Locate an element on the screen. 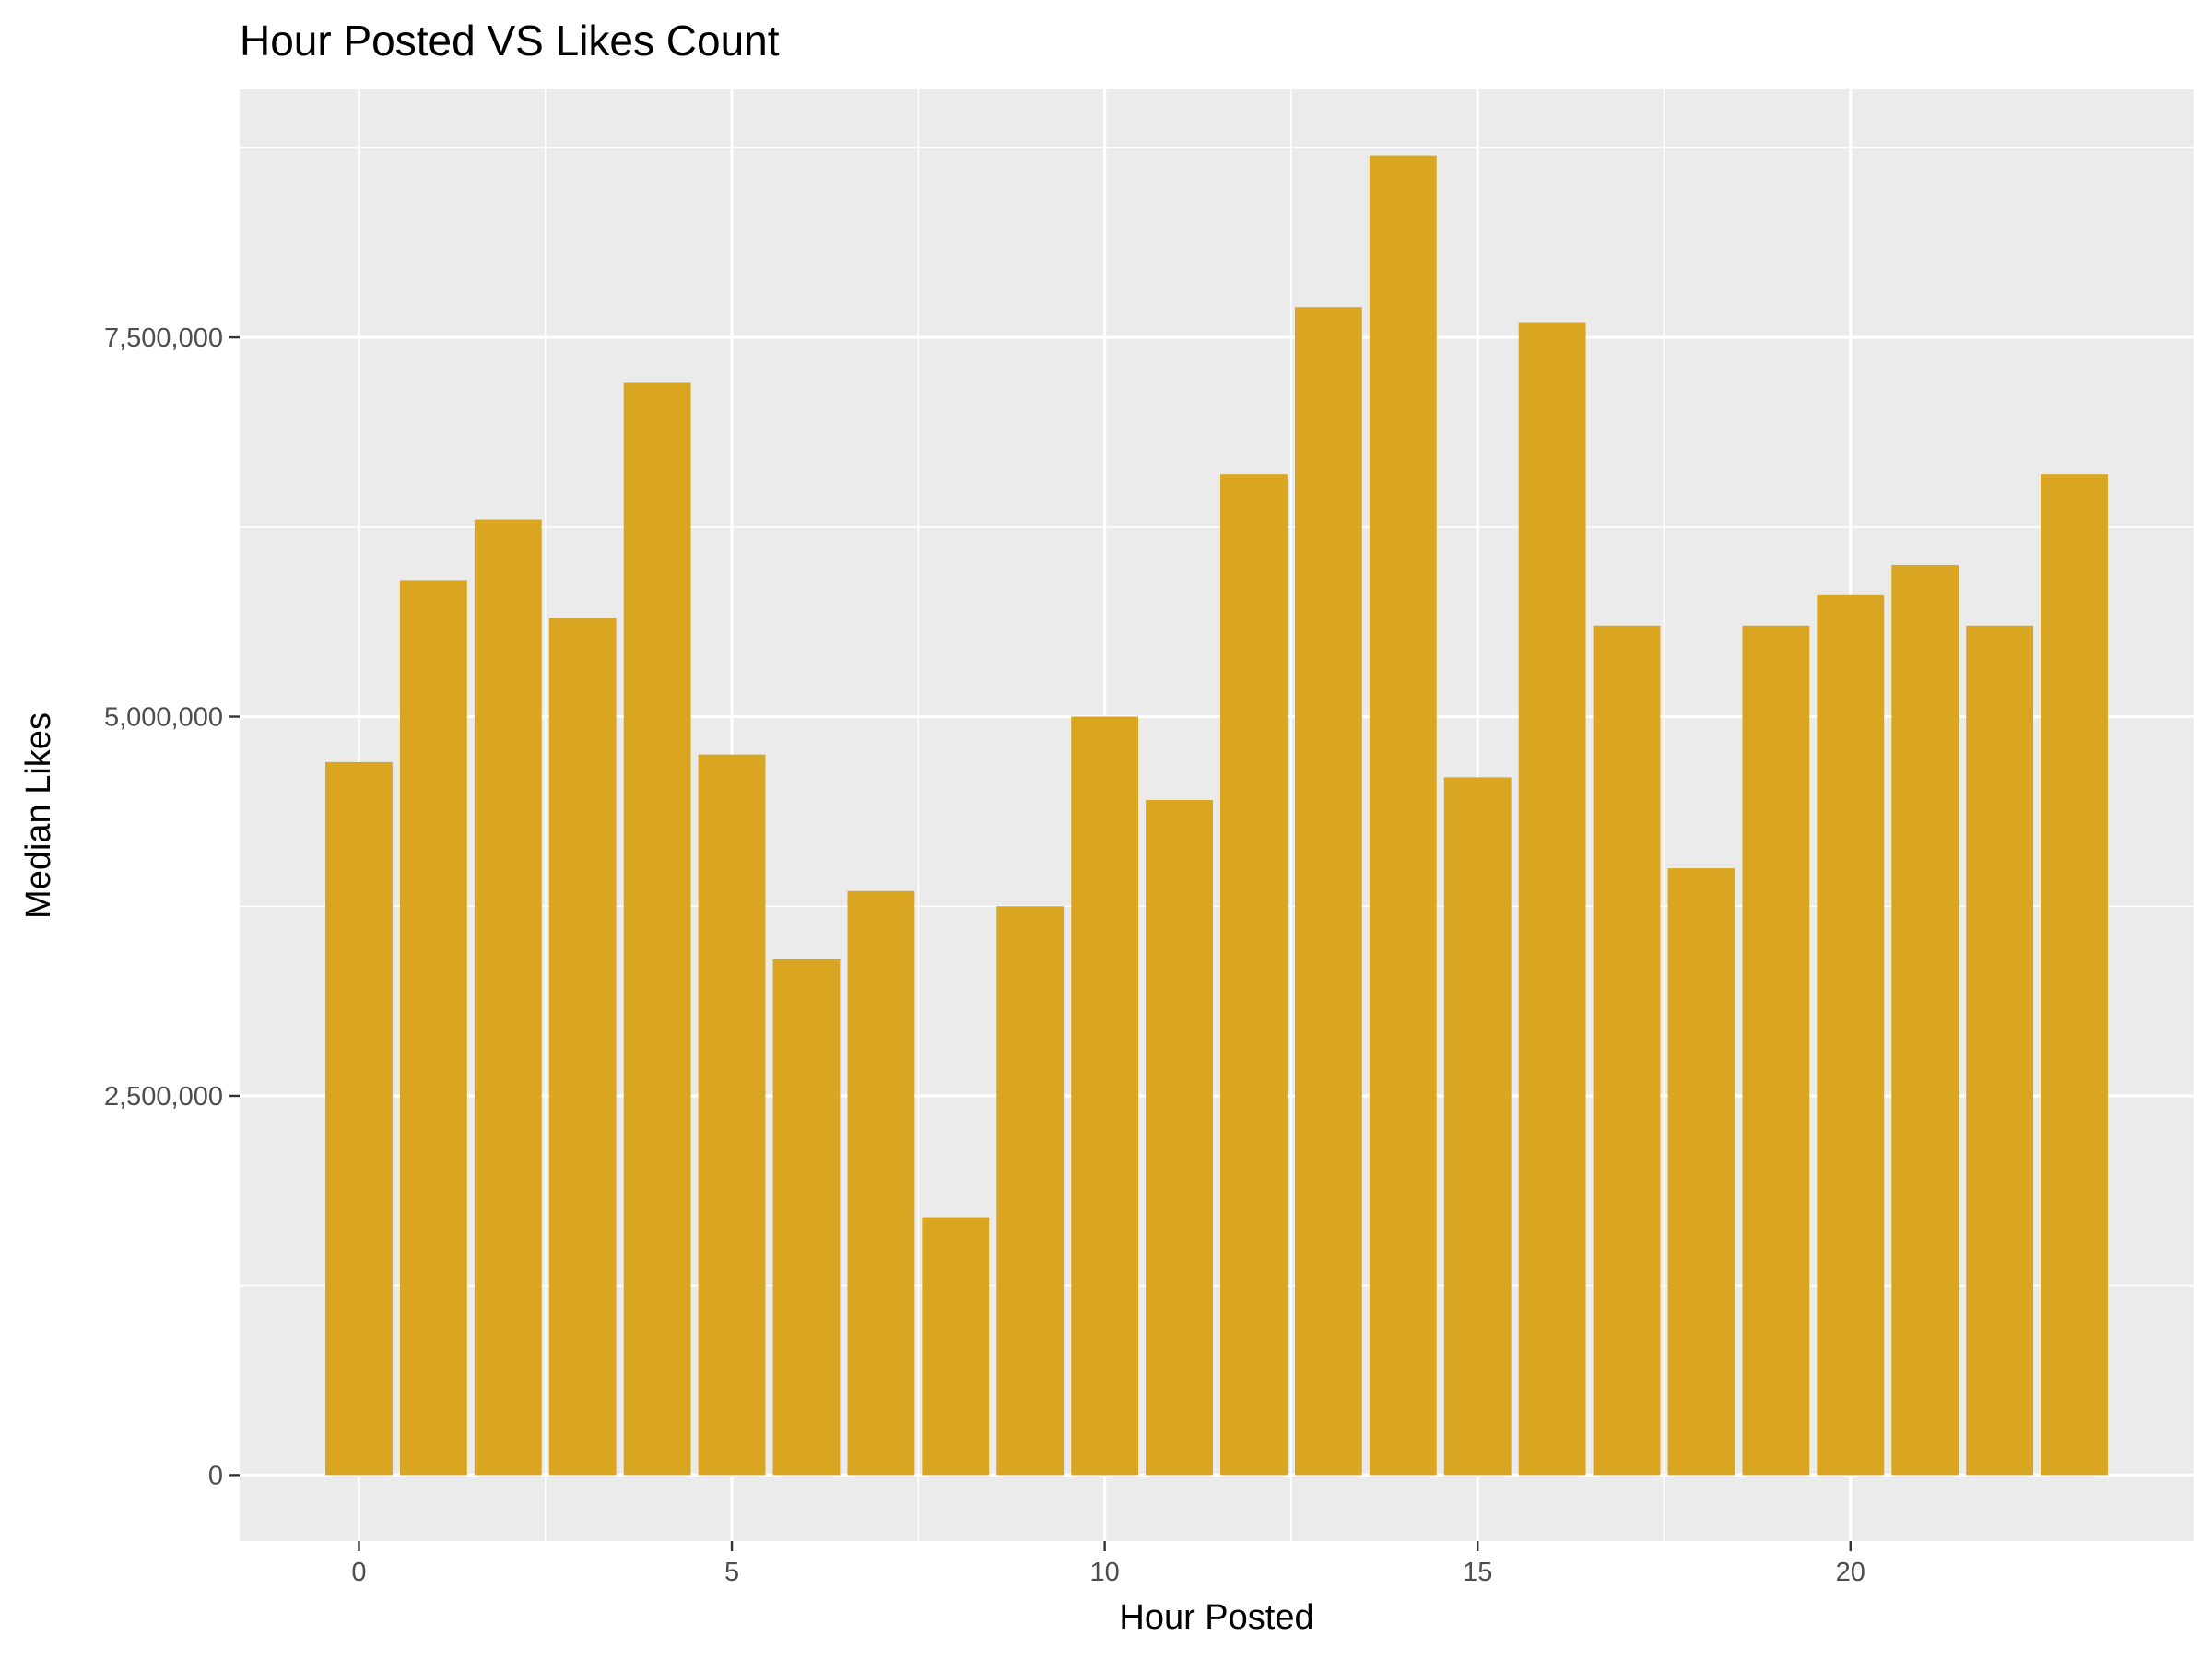  y-tick-label: 0 is located at coordinates (215, 1475).